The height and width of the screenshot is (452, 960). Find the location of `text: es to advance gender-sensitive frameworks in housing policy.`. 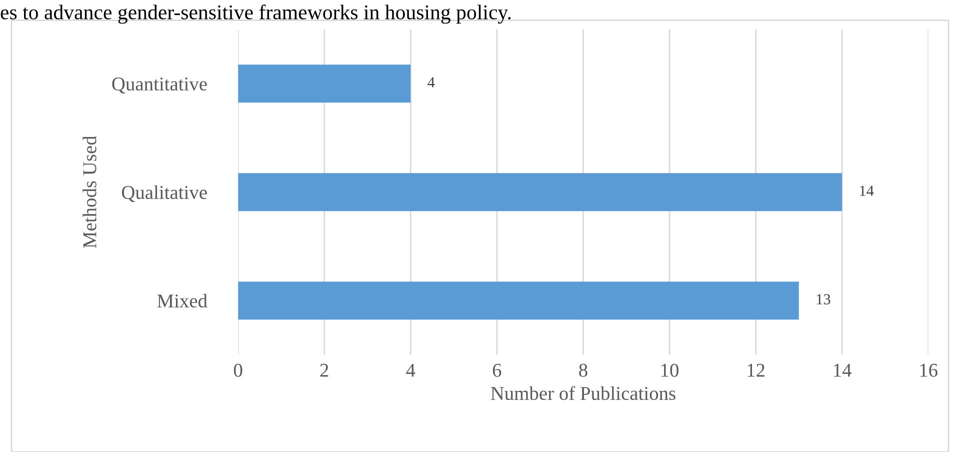

text: es to advance gender-sensitive frameworks in housing policy. is located at coordinates (255, 14).